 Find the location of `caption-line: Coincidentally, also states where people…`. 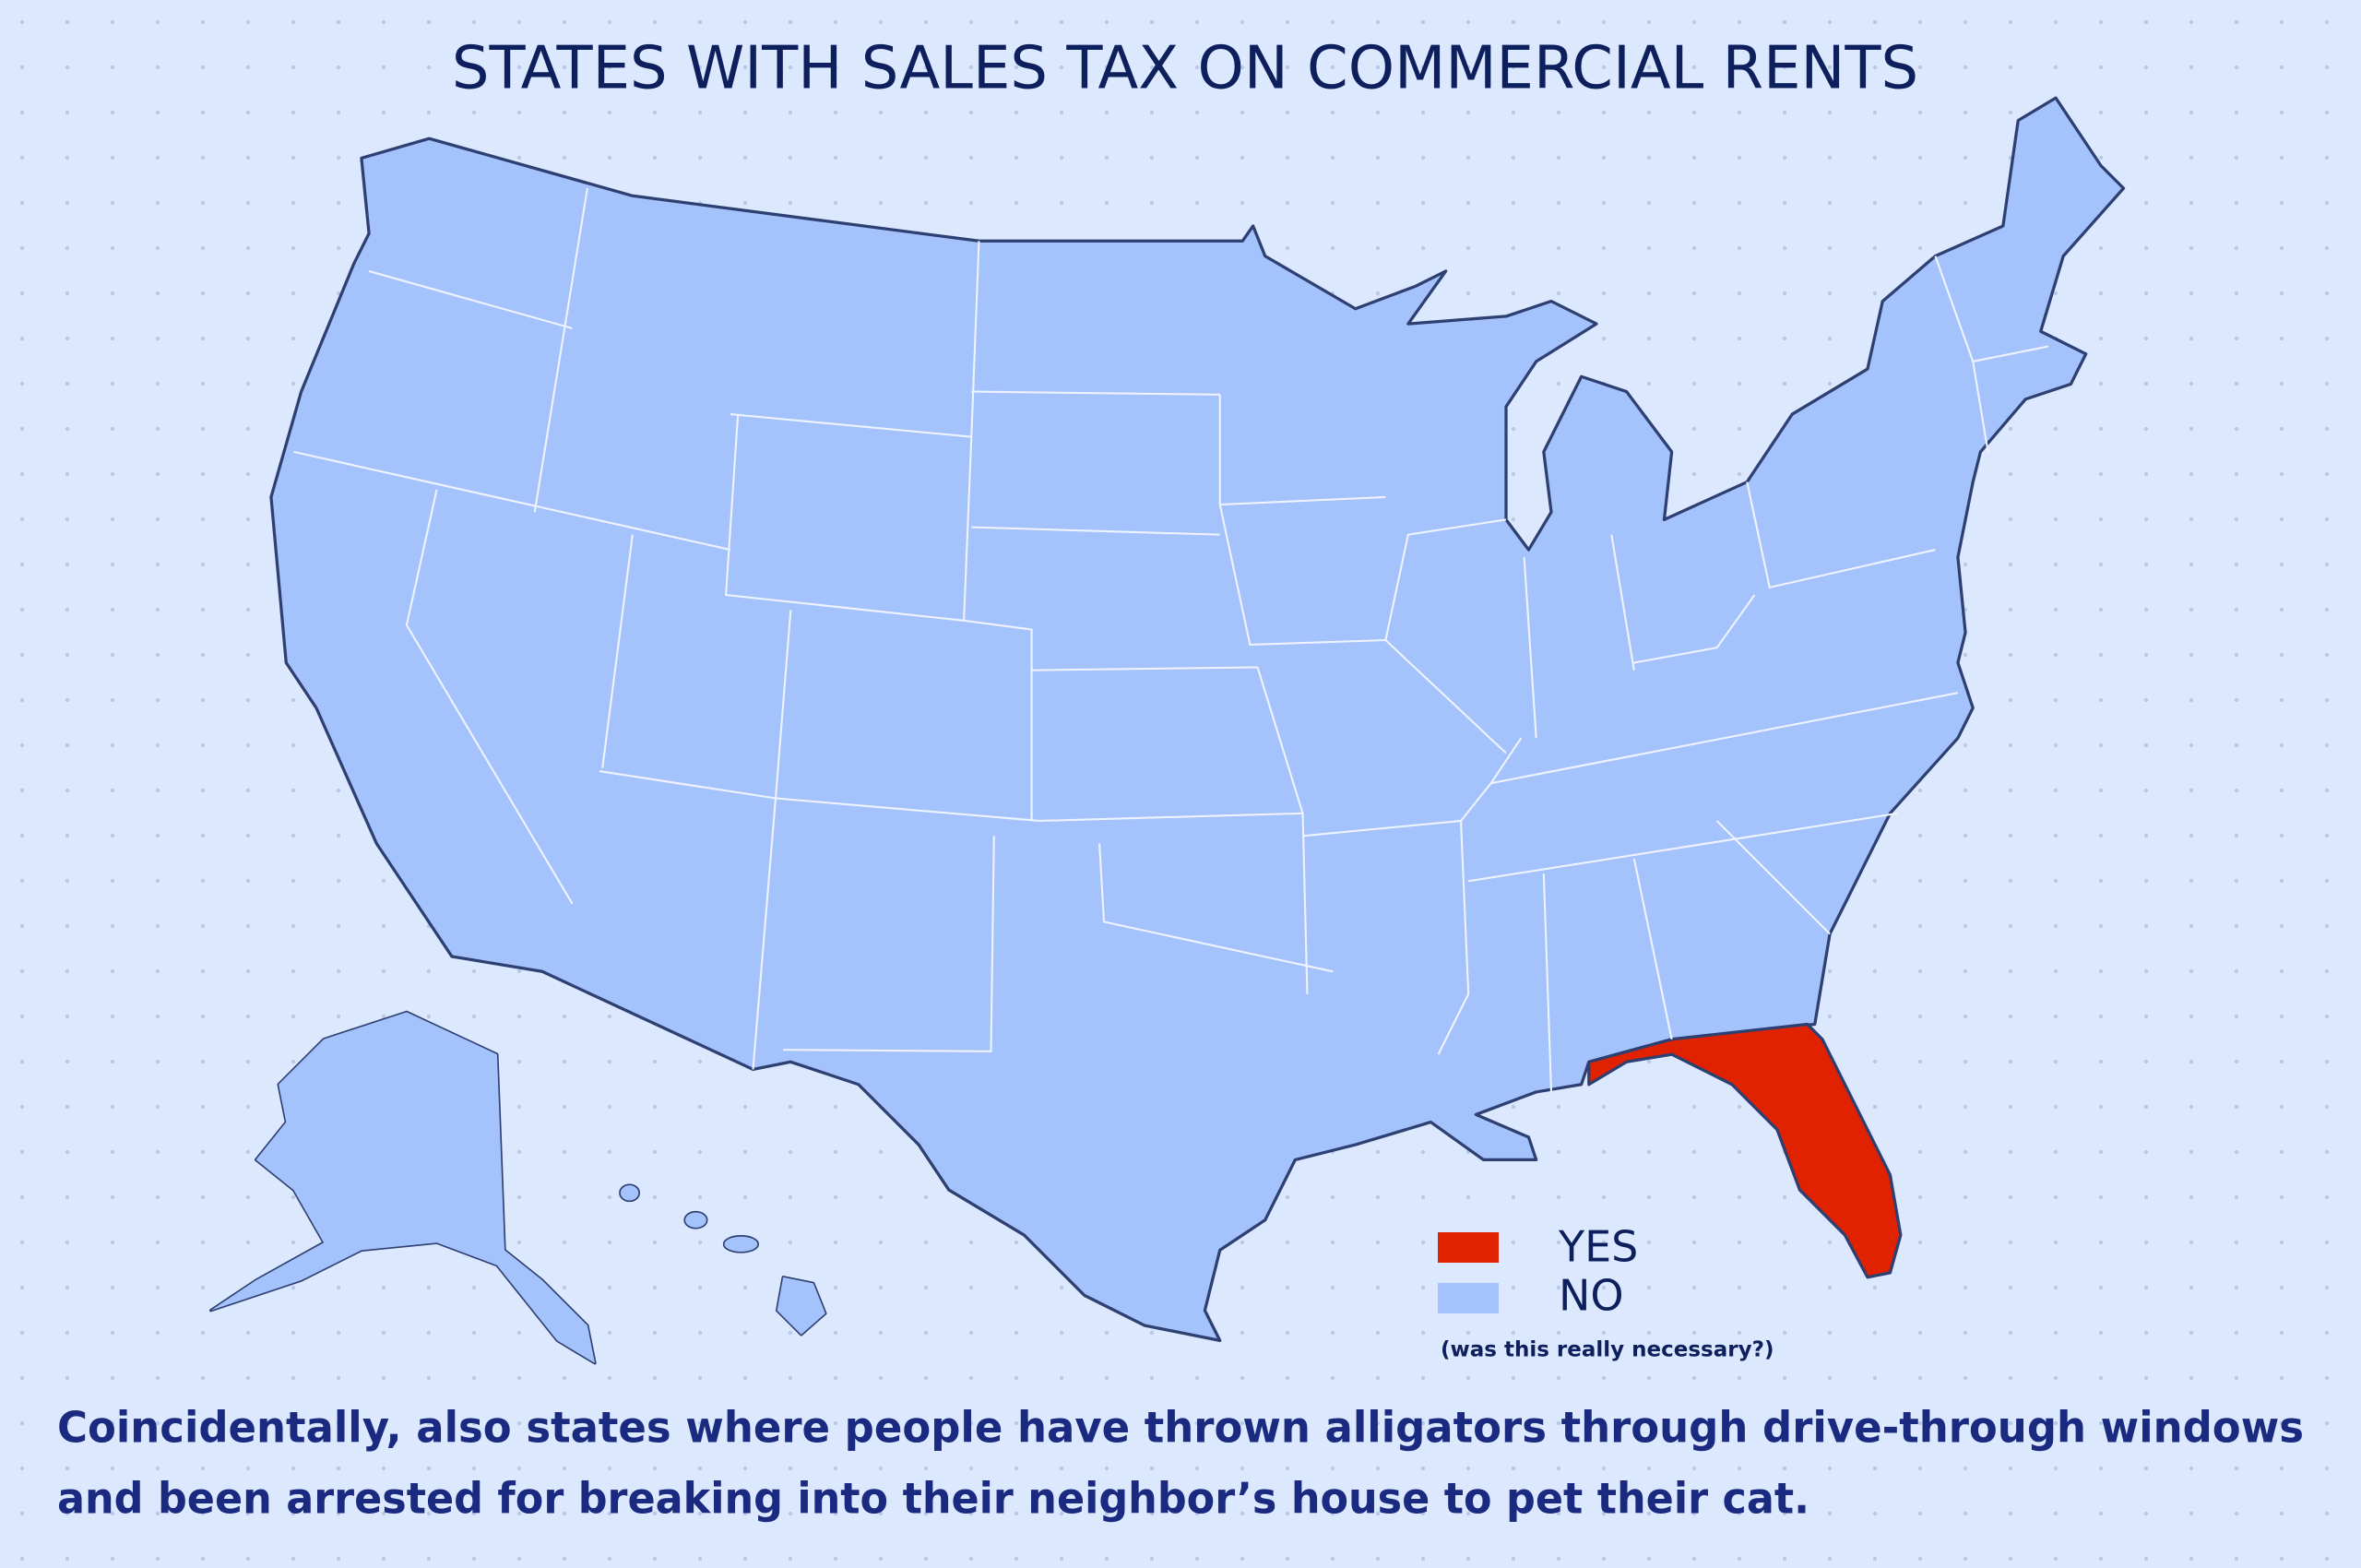

caption-line: Coincidentally, also states where people… is located at coordinates (1180, 1428).